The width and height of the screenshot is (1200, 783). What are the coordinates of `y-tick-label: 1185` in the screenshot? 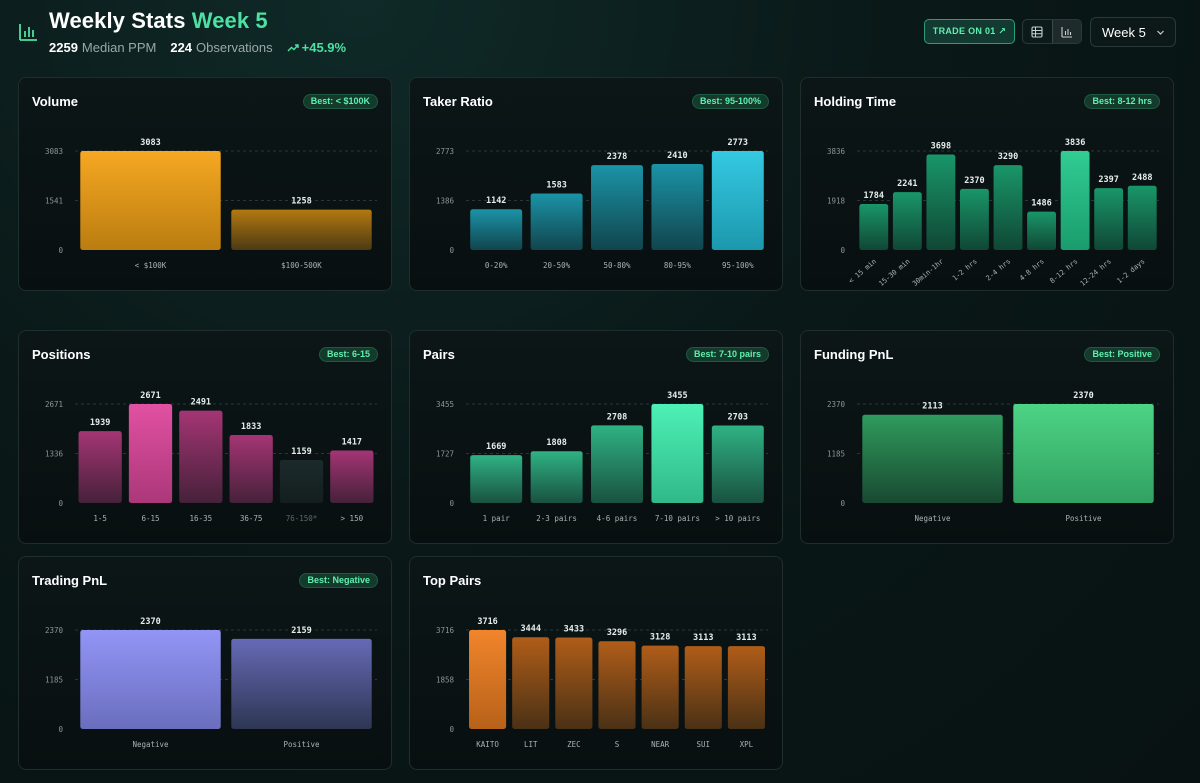 It's located at (54, 680).